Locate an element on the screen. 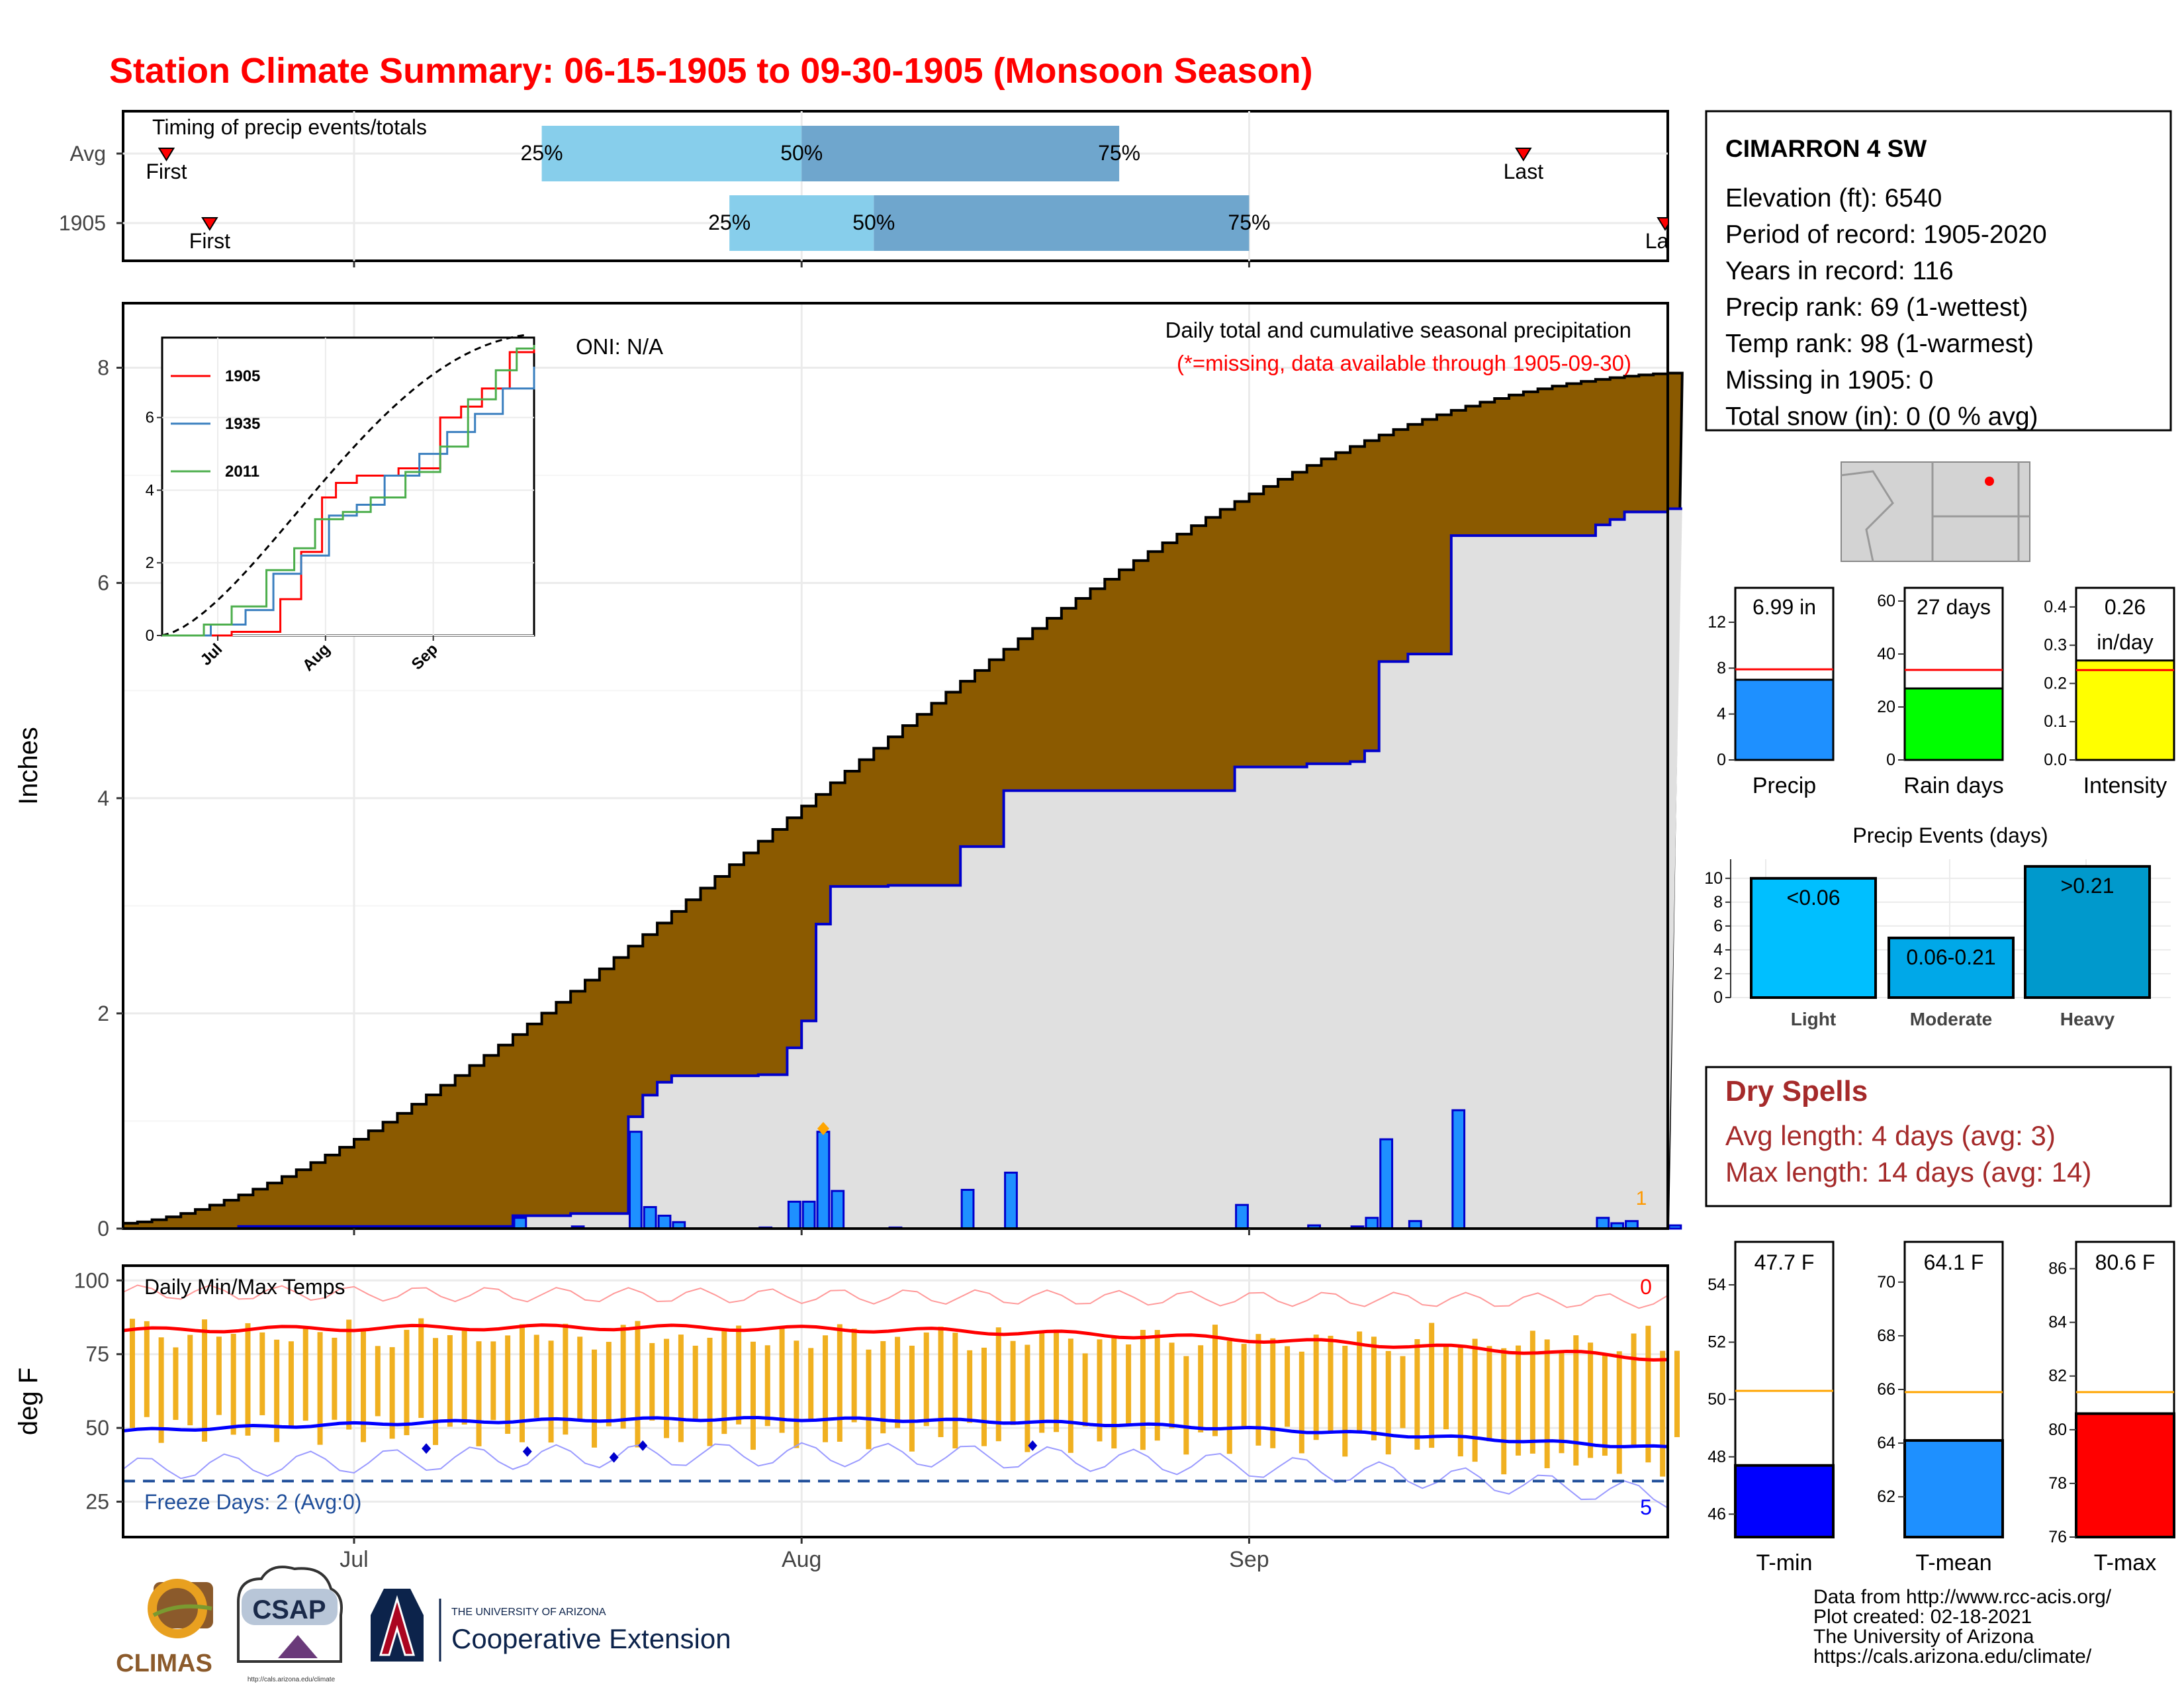 The height and width of the screenshot is (1688, 2184). summary-value-label-2: in/day is located at coordinates (2125, 642).